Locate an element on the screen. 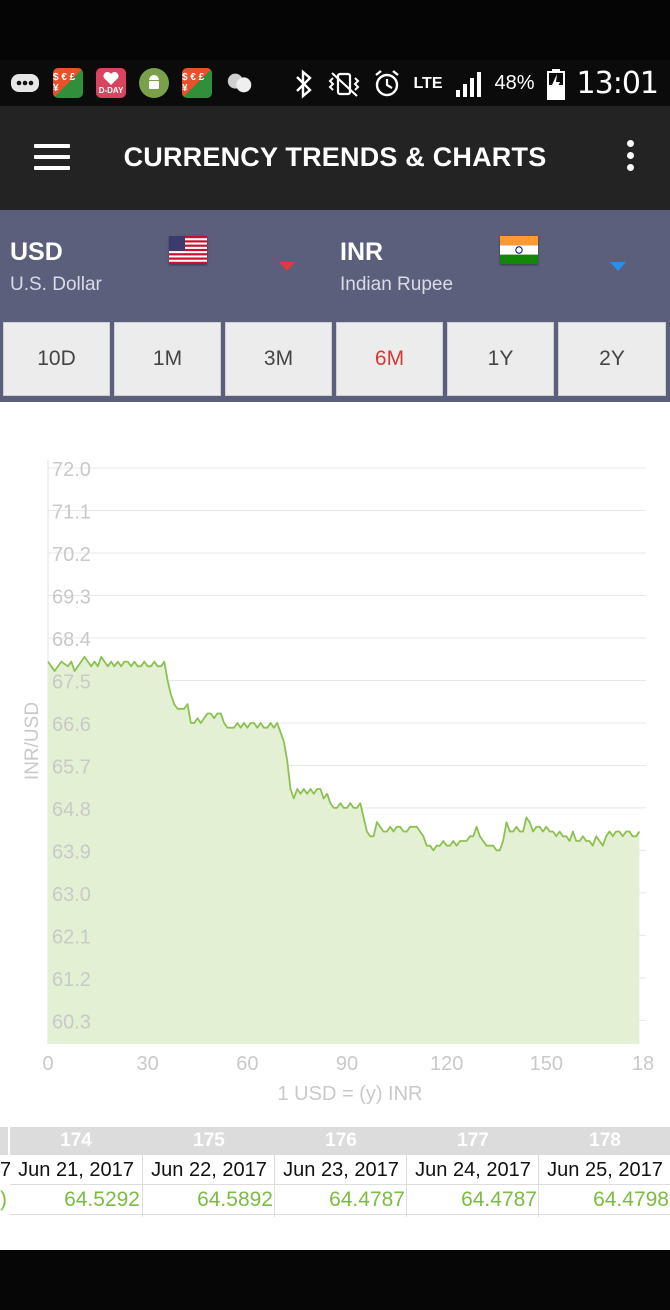  table-column: 177 Jun 24, 2017 64.4787 is located at coordinates (473, 1171).